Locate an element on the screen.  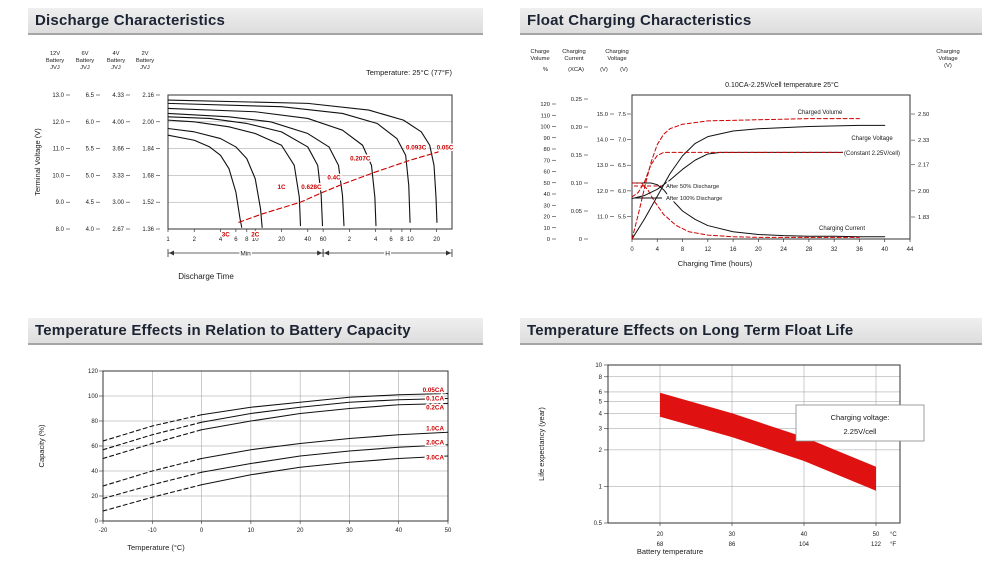
svg-text: 6.5 is located at coordinates (622, 166).